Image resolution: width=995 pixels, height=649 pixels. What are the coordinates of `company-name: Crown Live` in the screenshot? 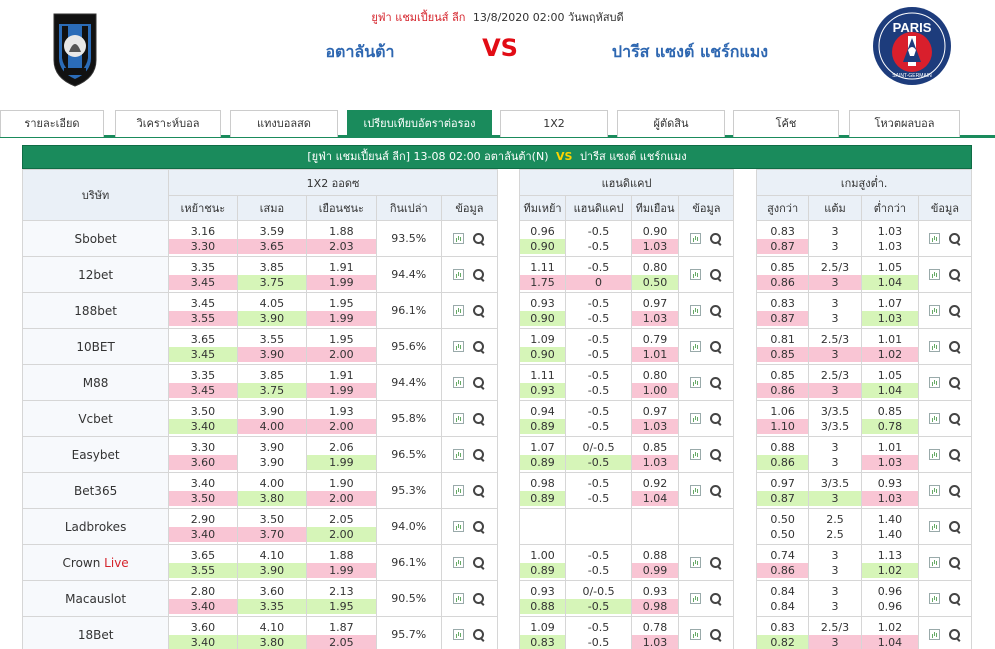 It's located at (95, 562).